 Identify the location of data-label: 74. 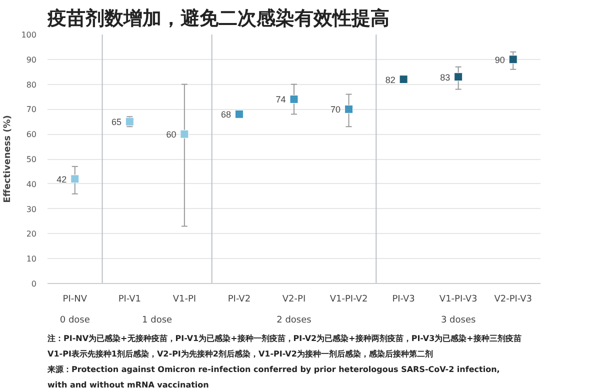
(281, 99).